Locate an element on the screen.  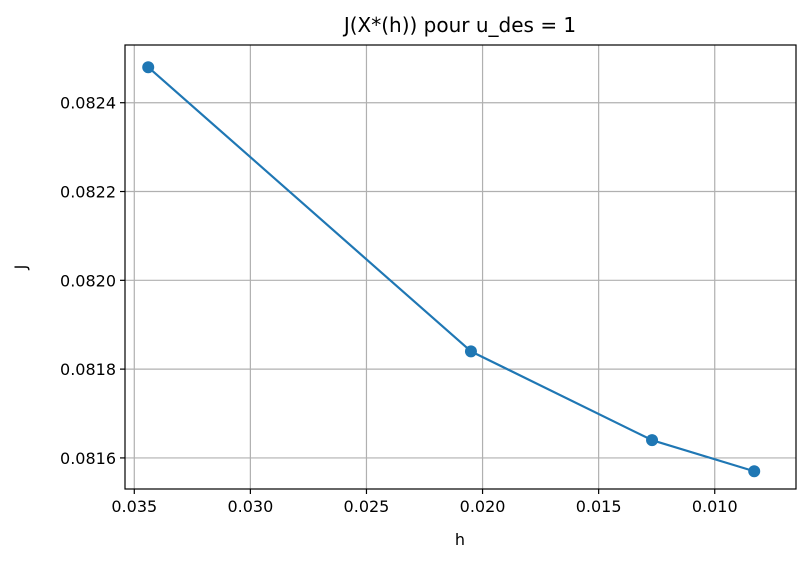
x-tick-label: 0.035 is located at coordinates (134, 506).